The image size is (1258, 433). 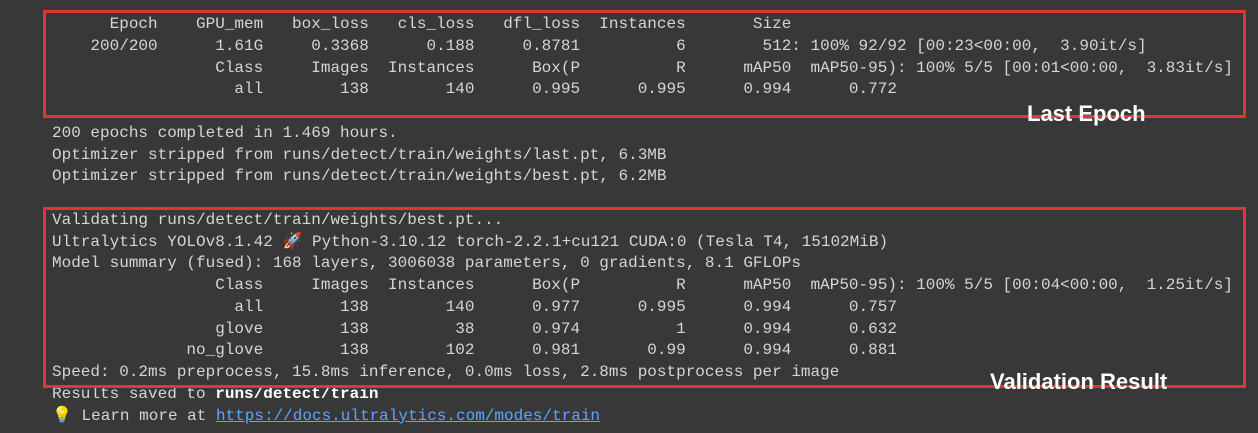 I want to click on annotation: Validation Result, so click(x=1079, y=381).